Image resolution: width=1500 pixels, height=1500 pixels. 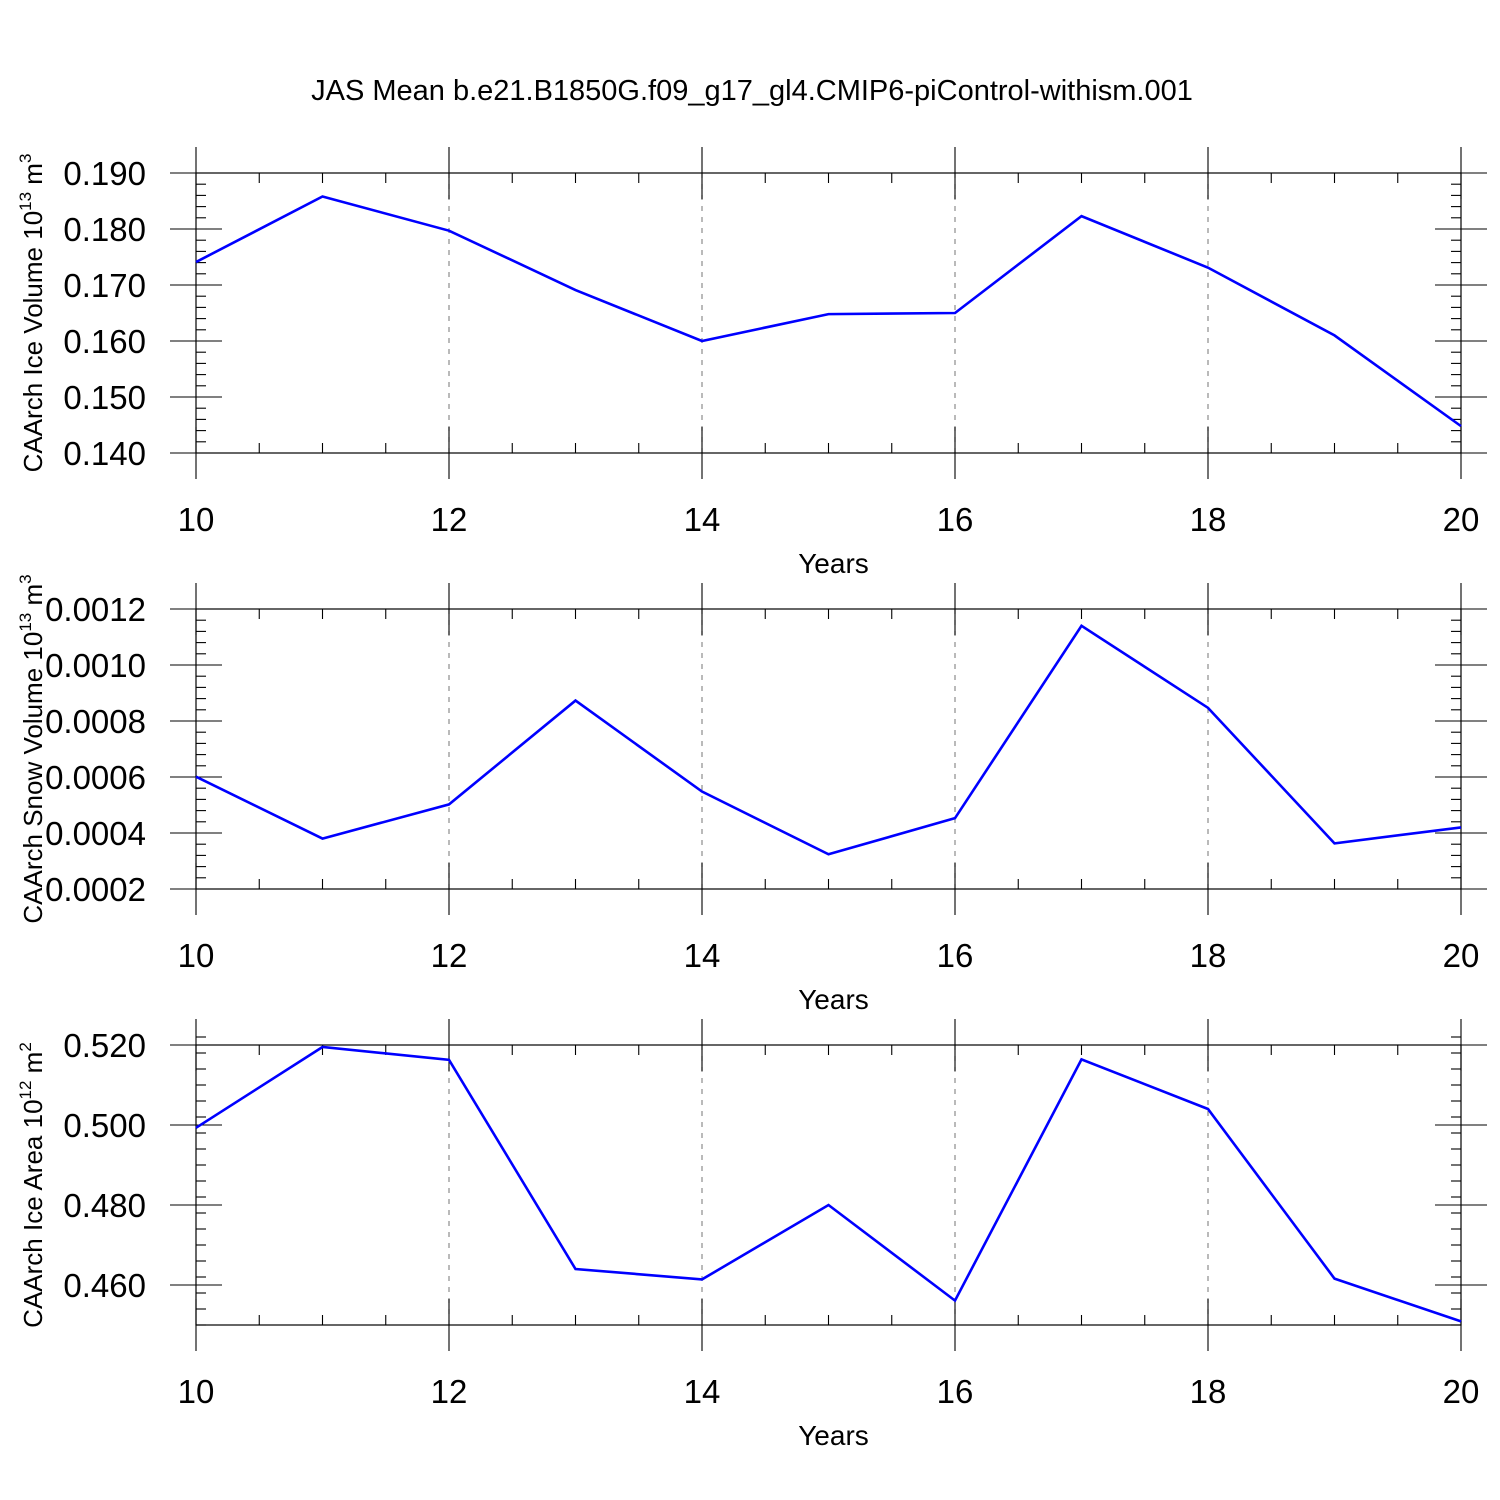 What do you see at coordinates (104, 1285) in the screenshot?
I see `y-tick-label: 0.460` at bounding box center [104, 1285].